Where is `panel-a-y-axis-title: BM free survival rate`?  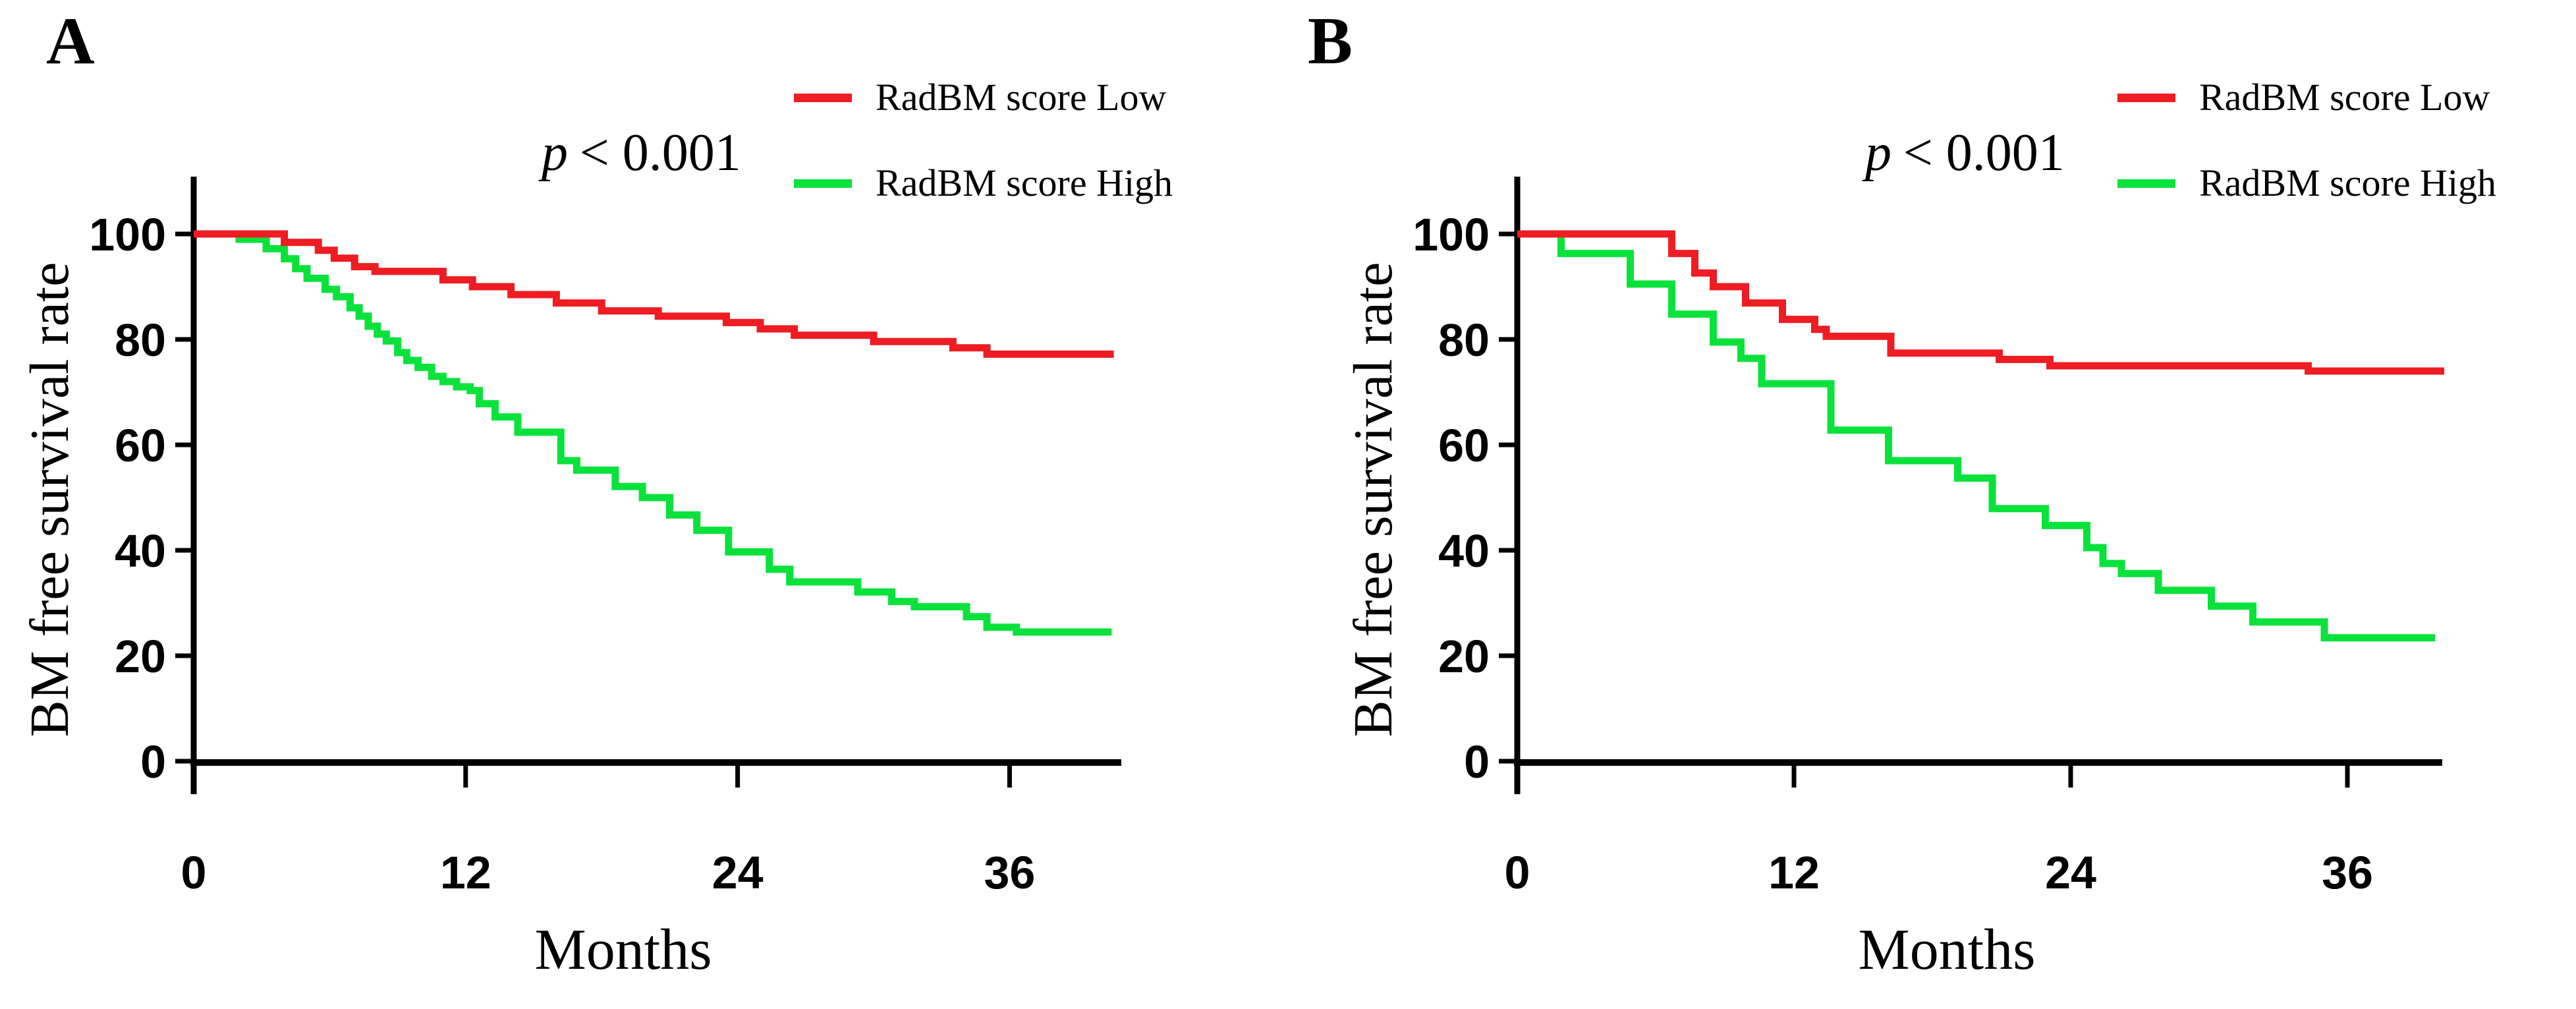 panel-a-y-axis-title: BM free survival rate is located at coordinates (49, 499).